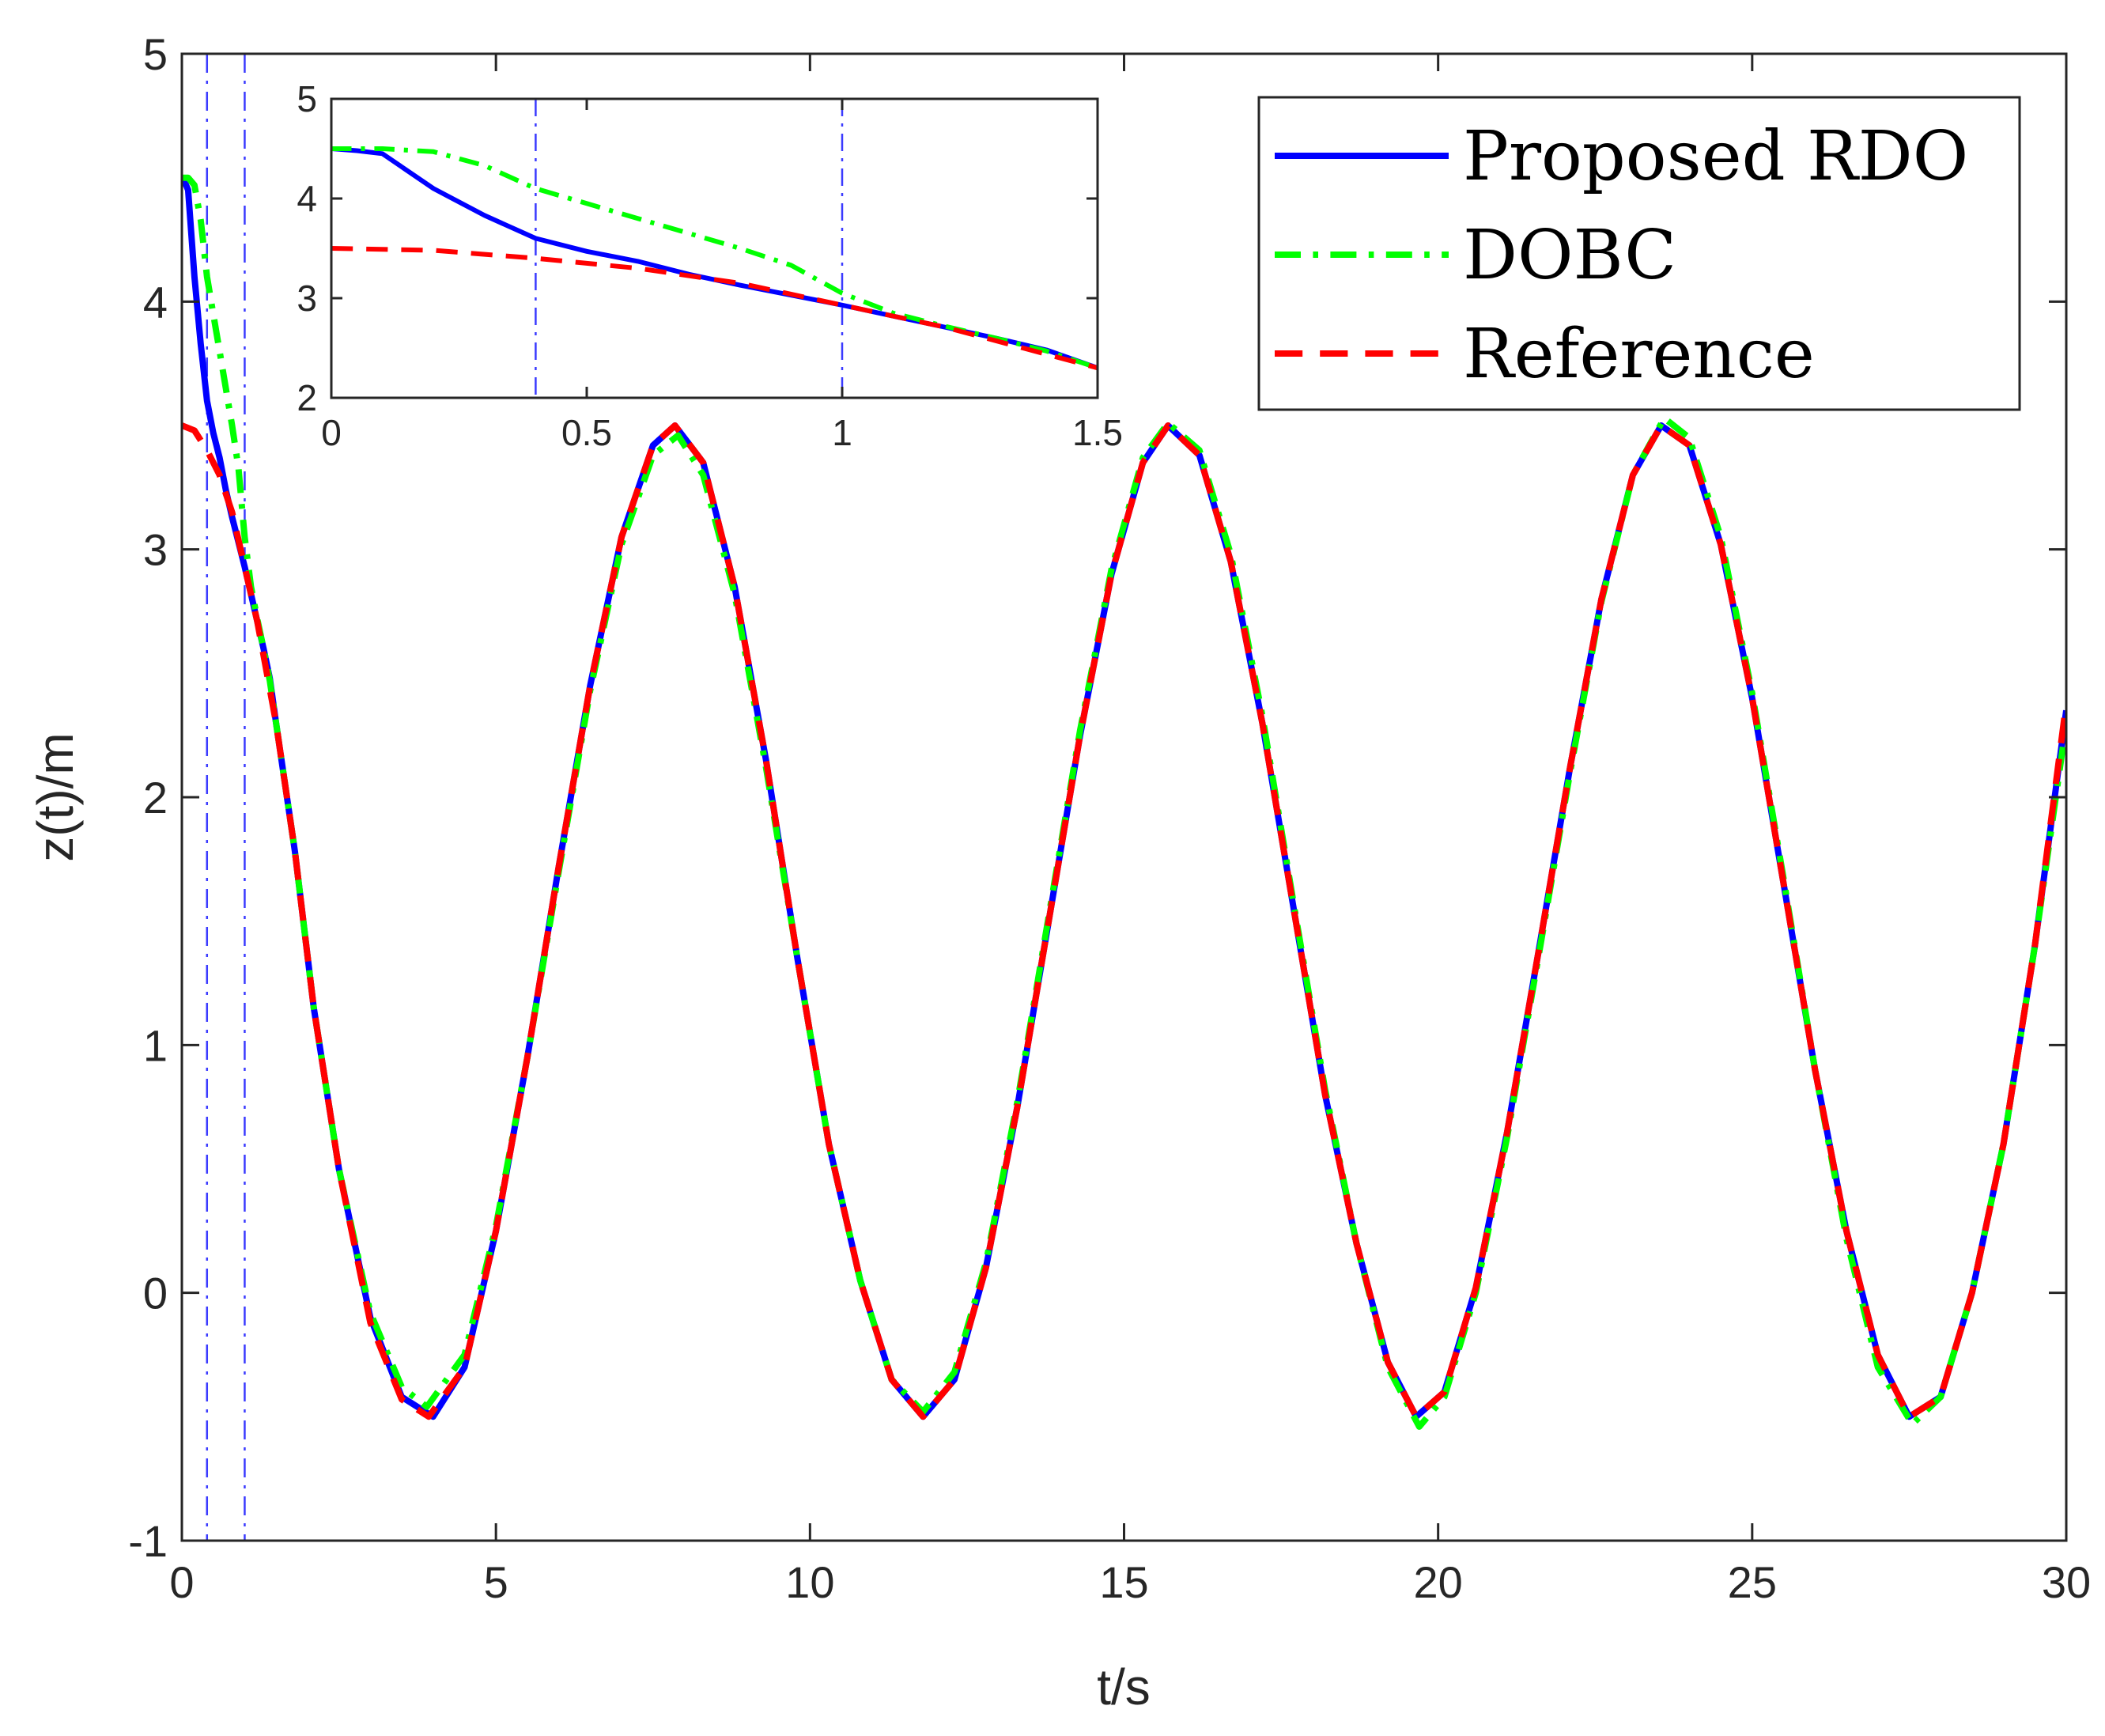 This screenshot has width=2105, height=1736. Describe the element at coordinates (809, 1582) in the screenshot. I see `x-tick-label: 10` at that location.